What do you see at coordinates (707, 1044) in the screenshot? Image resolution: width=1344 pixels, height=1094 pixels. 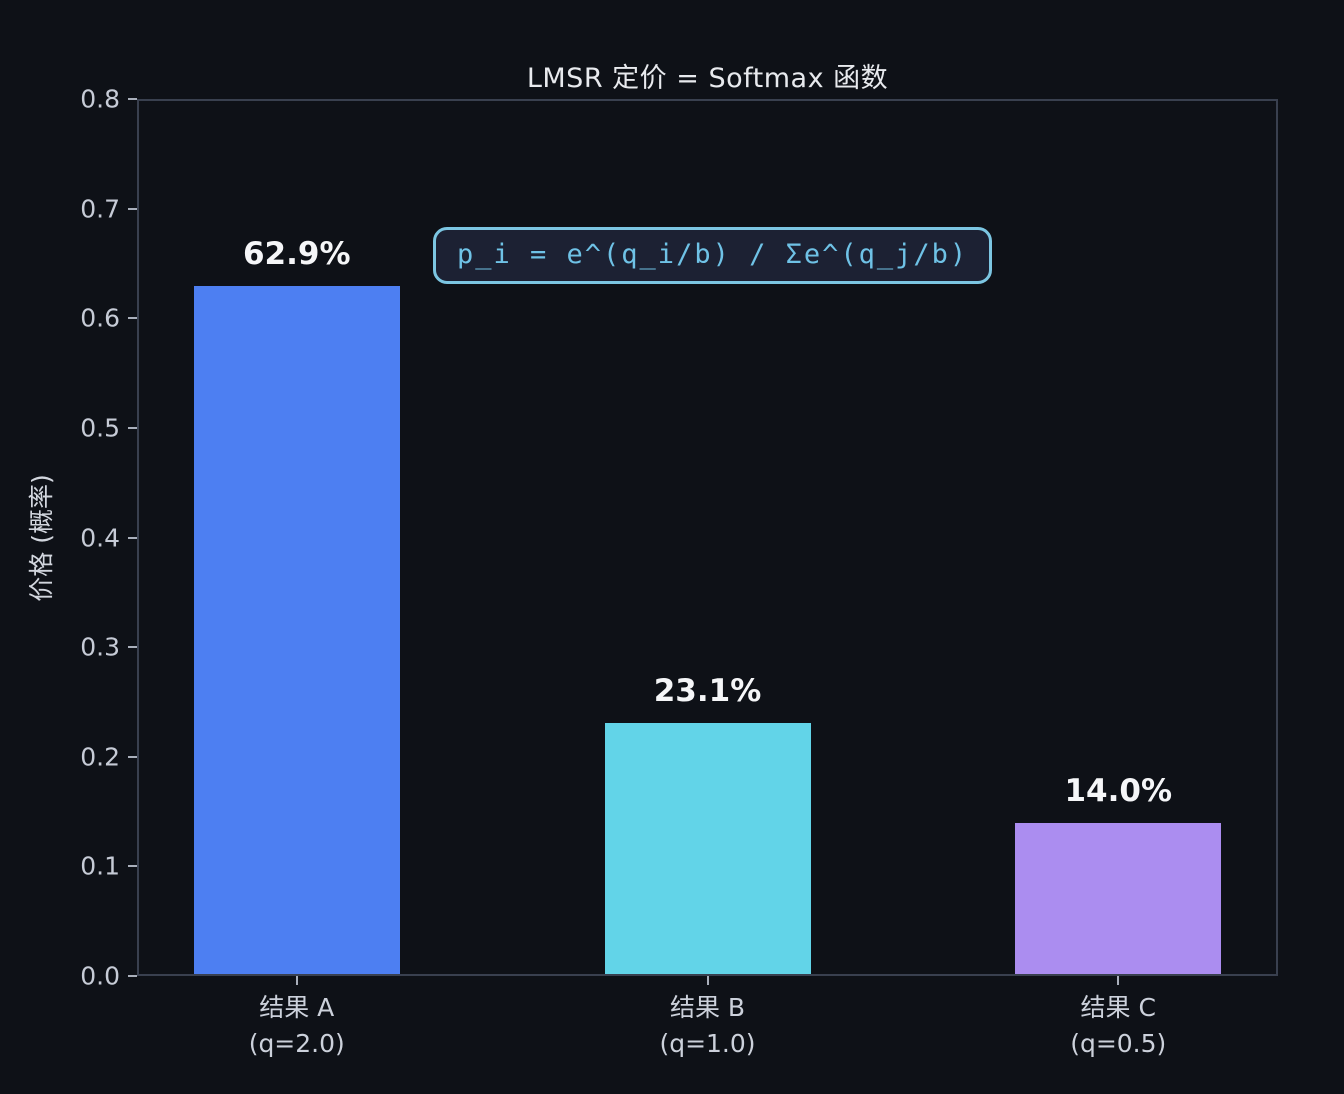 I see `x-tick-label-quantity: (q=1.0)` at bounding box center [707, 1044].